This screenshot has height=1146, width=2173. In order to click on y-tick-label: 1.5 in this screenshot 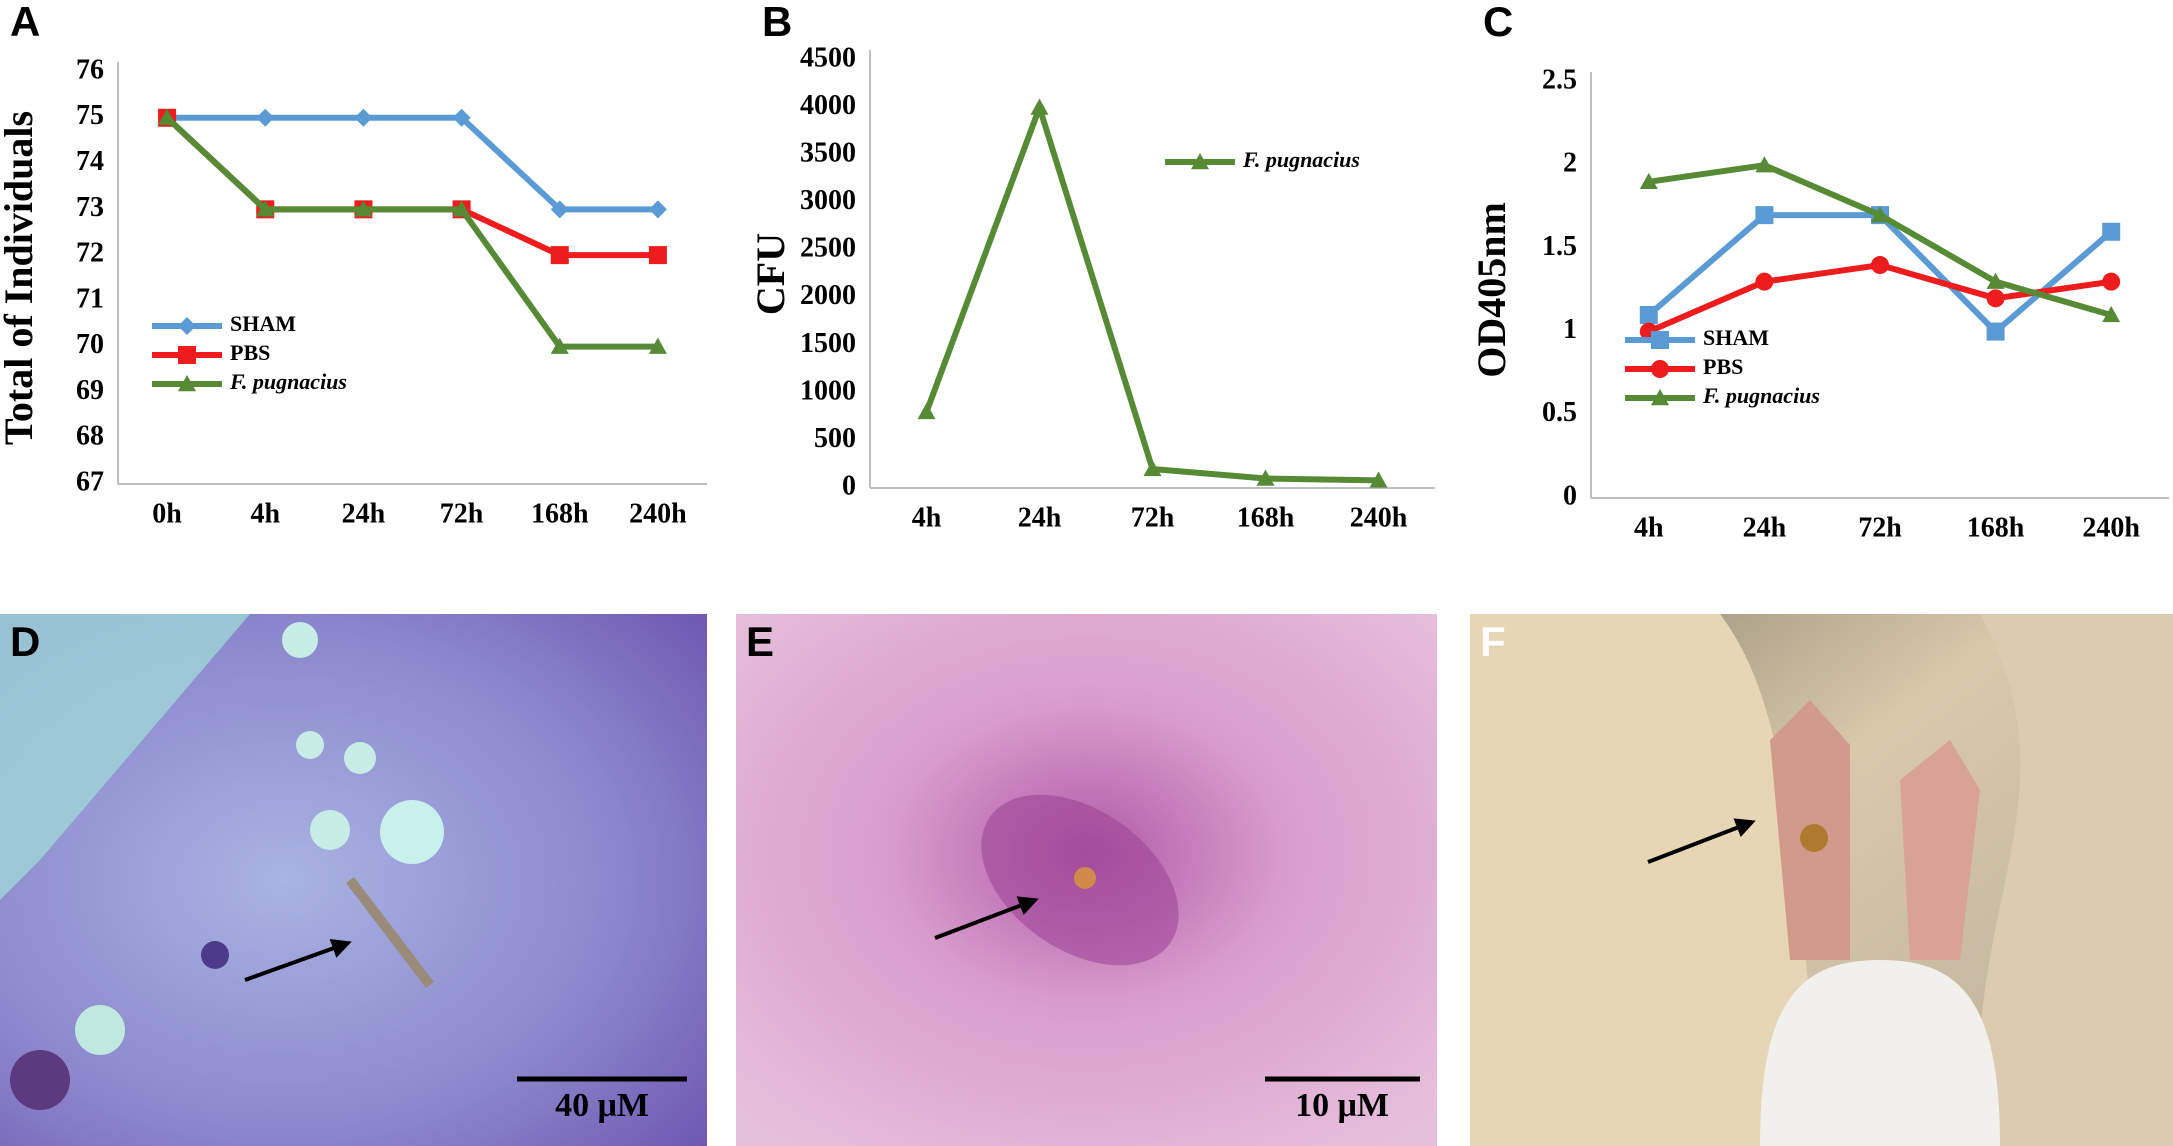, I will do `click(1559, 246)`.